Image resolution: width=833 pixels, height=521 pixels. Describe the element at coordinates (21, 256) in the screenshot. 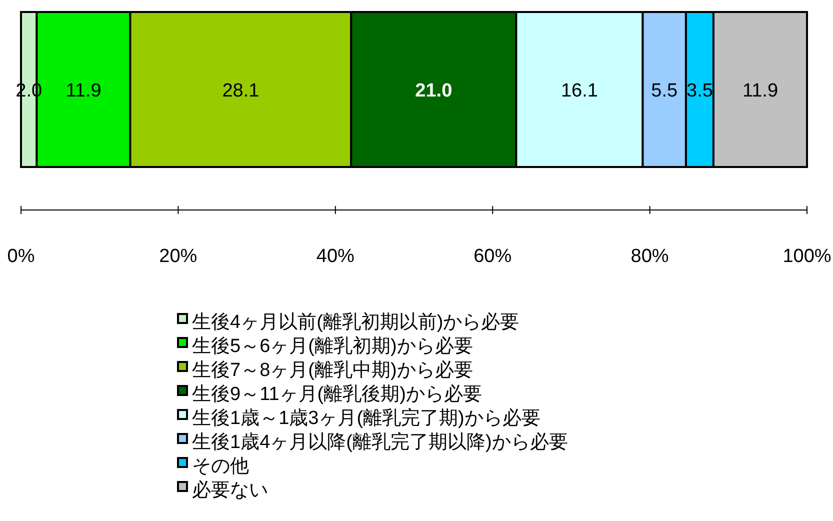

I see `x-tick-label: 0%` at that location.